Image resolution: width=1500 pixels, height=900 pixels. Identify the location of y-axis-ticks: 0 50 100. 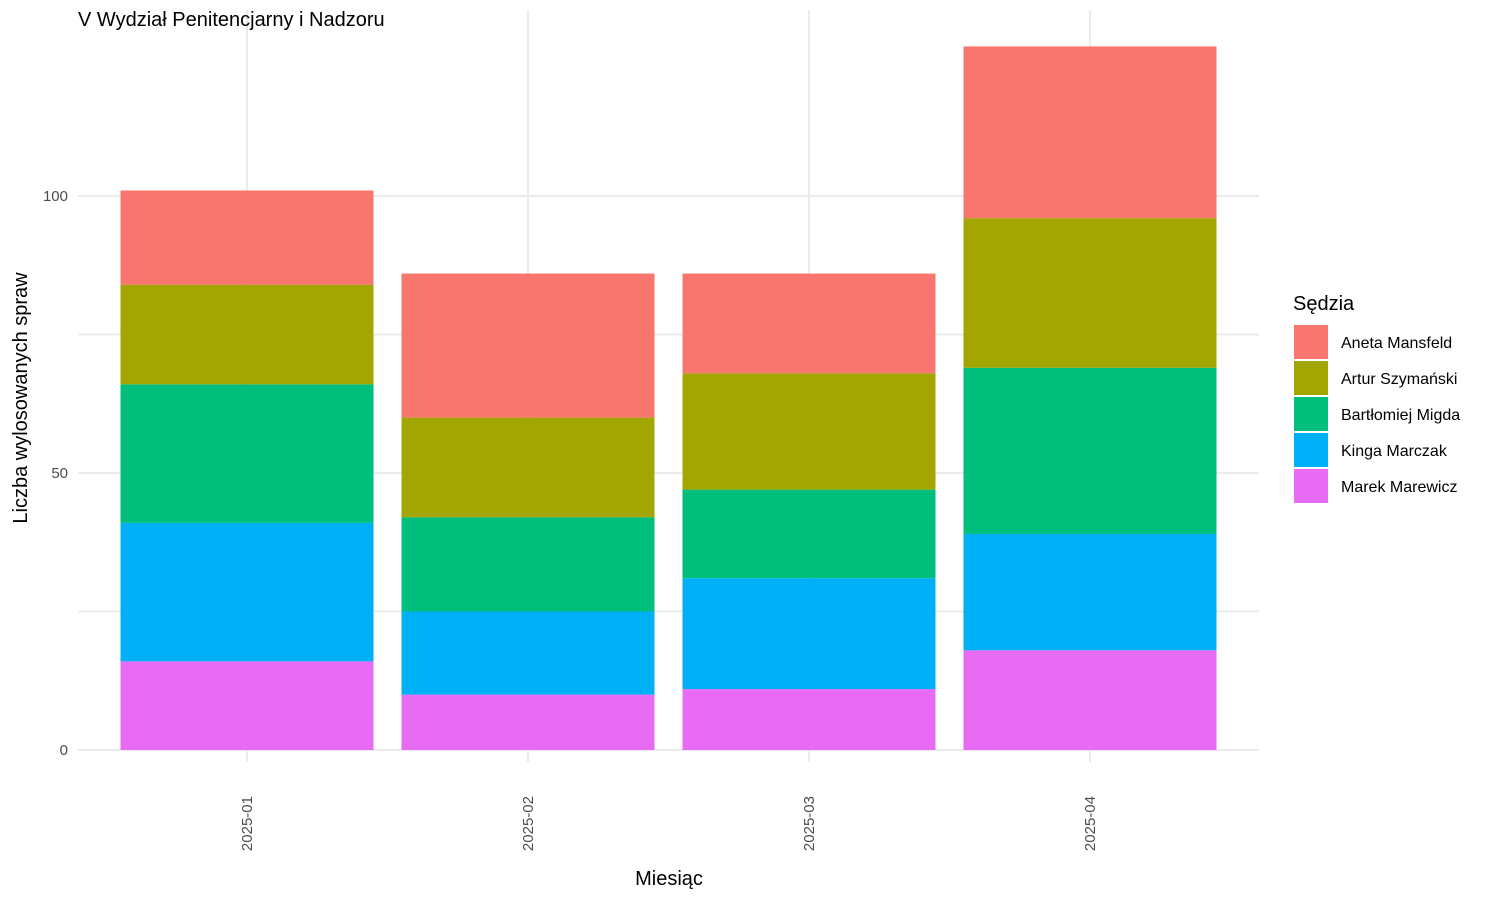
(55, 473).